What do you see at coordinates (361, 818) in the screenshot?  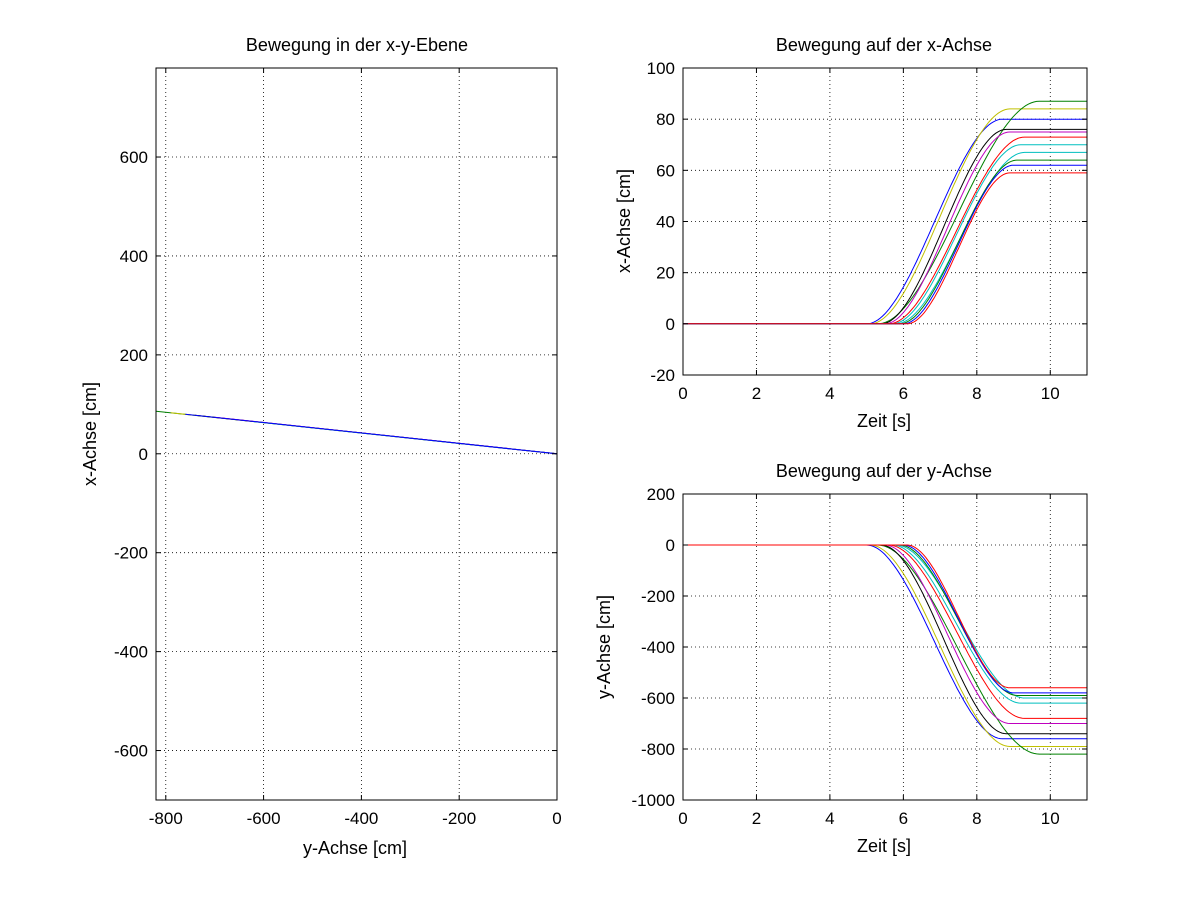 I see `x-tick-label: -400` at bounding box center [361, 818].